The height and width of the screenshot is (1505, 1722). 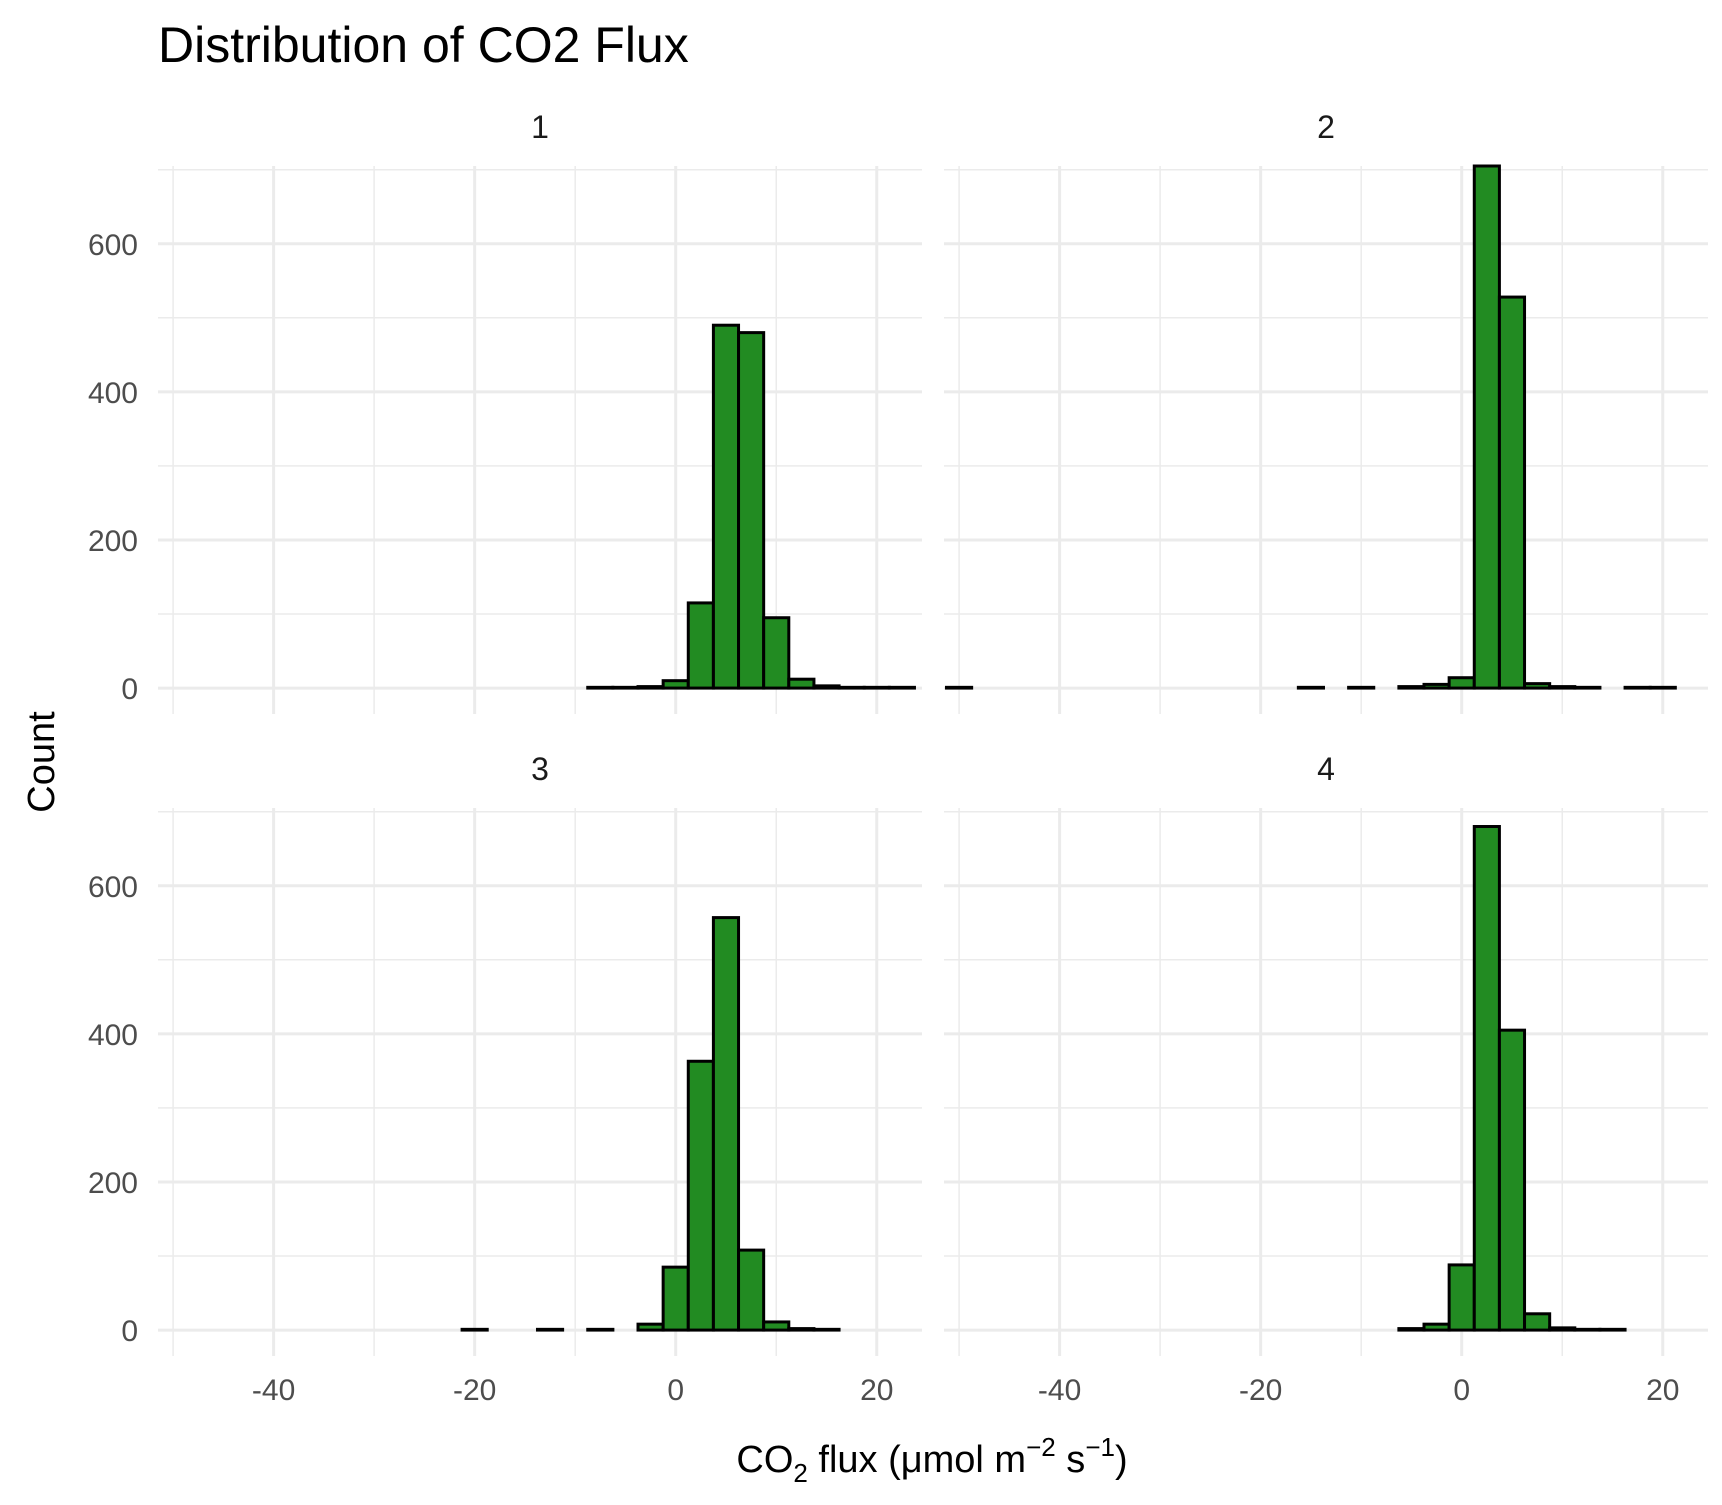 What do you see at coordinates (540, 127) in the screenshot?
I see `facet-strip-label: 1` at bounding box center [540, 127].